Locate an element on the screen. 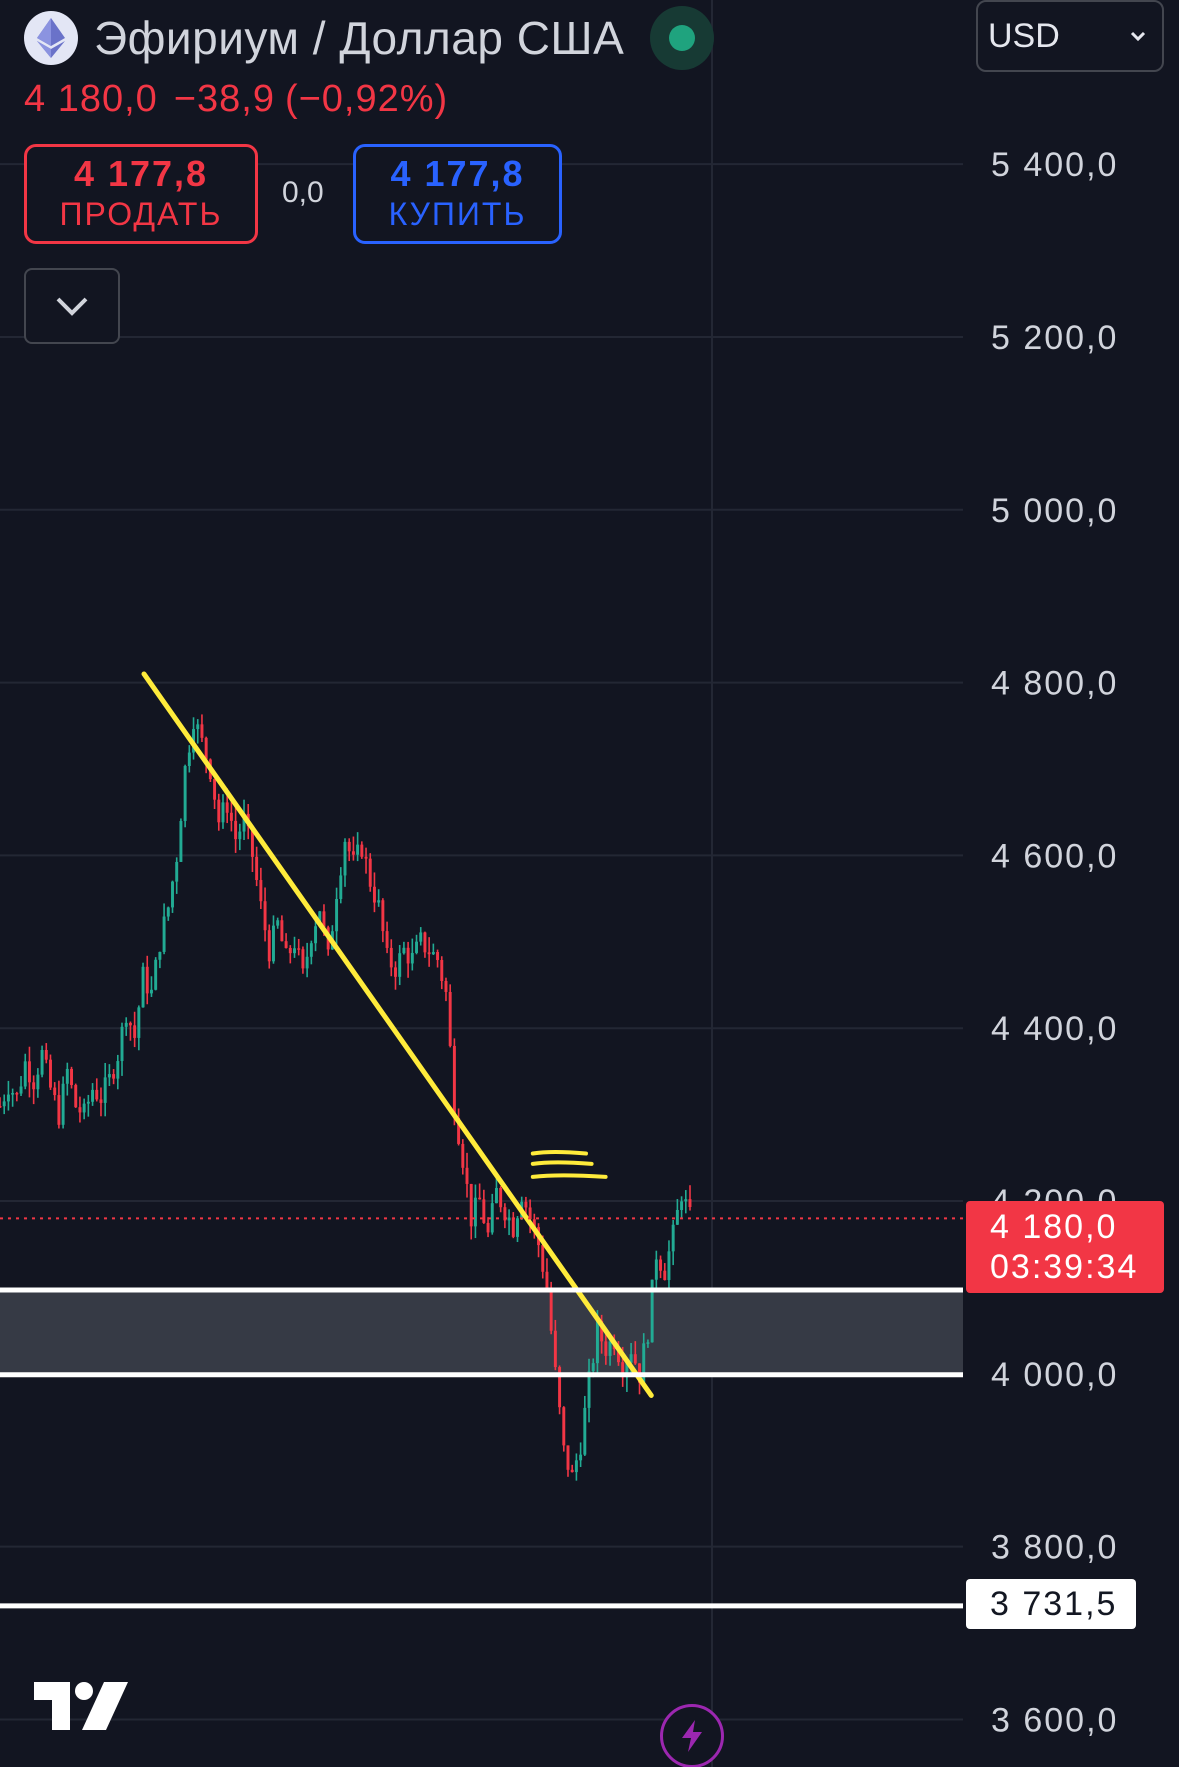 The width and height of the screenshot is (1179, 1767). market-status is located at coordinates (682, 38).